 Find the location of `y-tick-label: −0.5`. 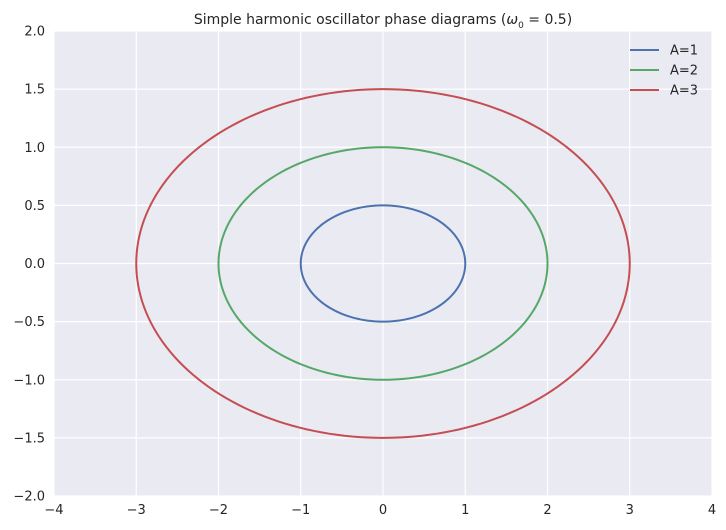

y-tick-label: −0.5 is located at coordinates (29, 322).